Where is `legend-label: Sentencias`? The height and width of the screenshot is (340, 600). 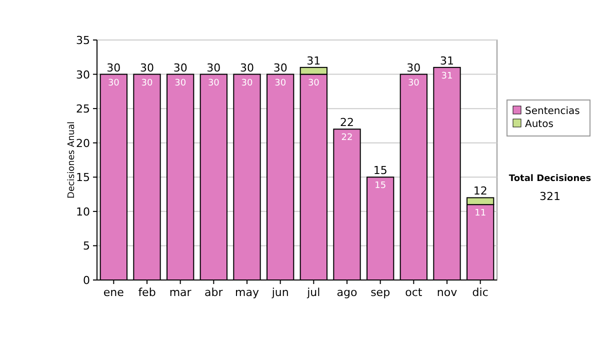
legend-label: Sentencias is located at coordinates (552, 111).